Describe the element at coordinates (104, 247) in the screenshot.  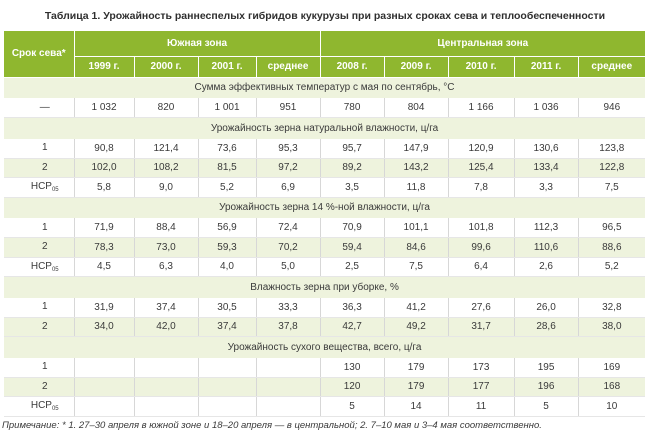
I see `table-cell: 78,3` at that location.